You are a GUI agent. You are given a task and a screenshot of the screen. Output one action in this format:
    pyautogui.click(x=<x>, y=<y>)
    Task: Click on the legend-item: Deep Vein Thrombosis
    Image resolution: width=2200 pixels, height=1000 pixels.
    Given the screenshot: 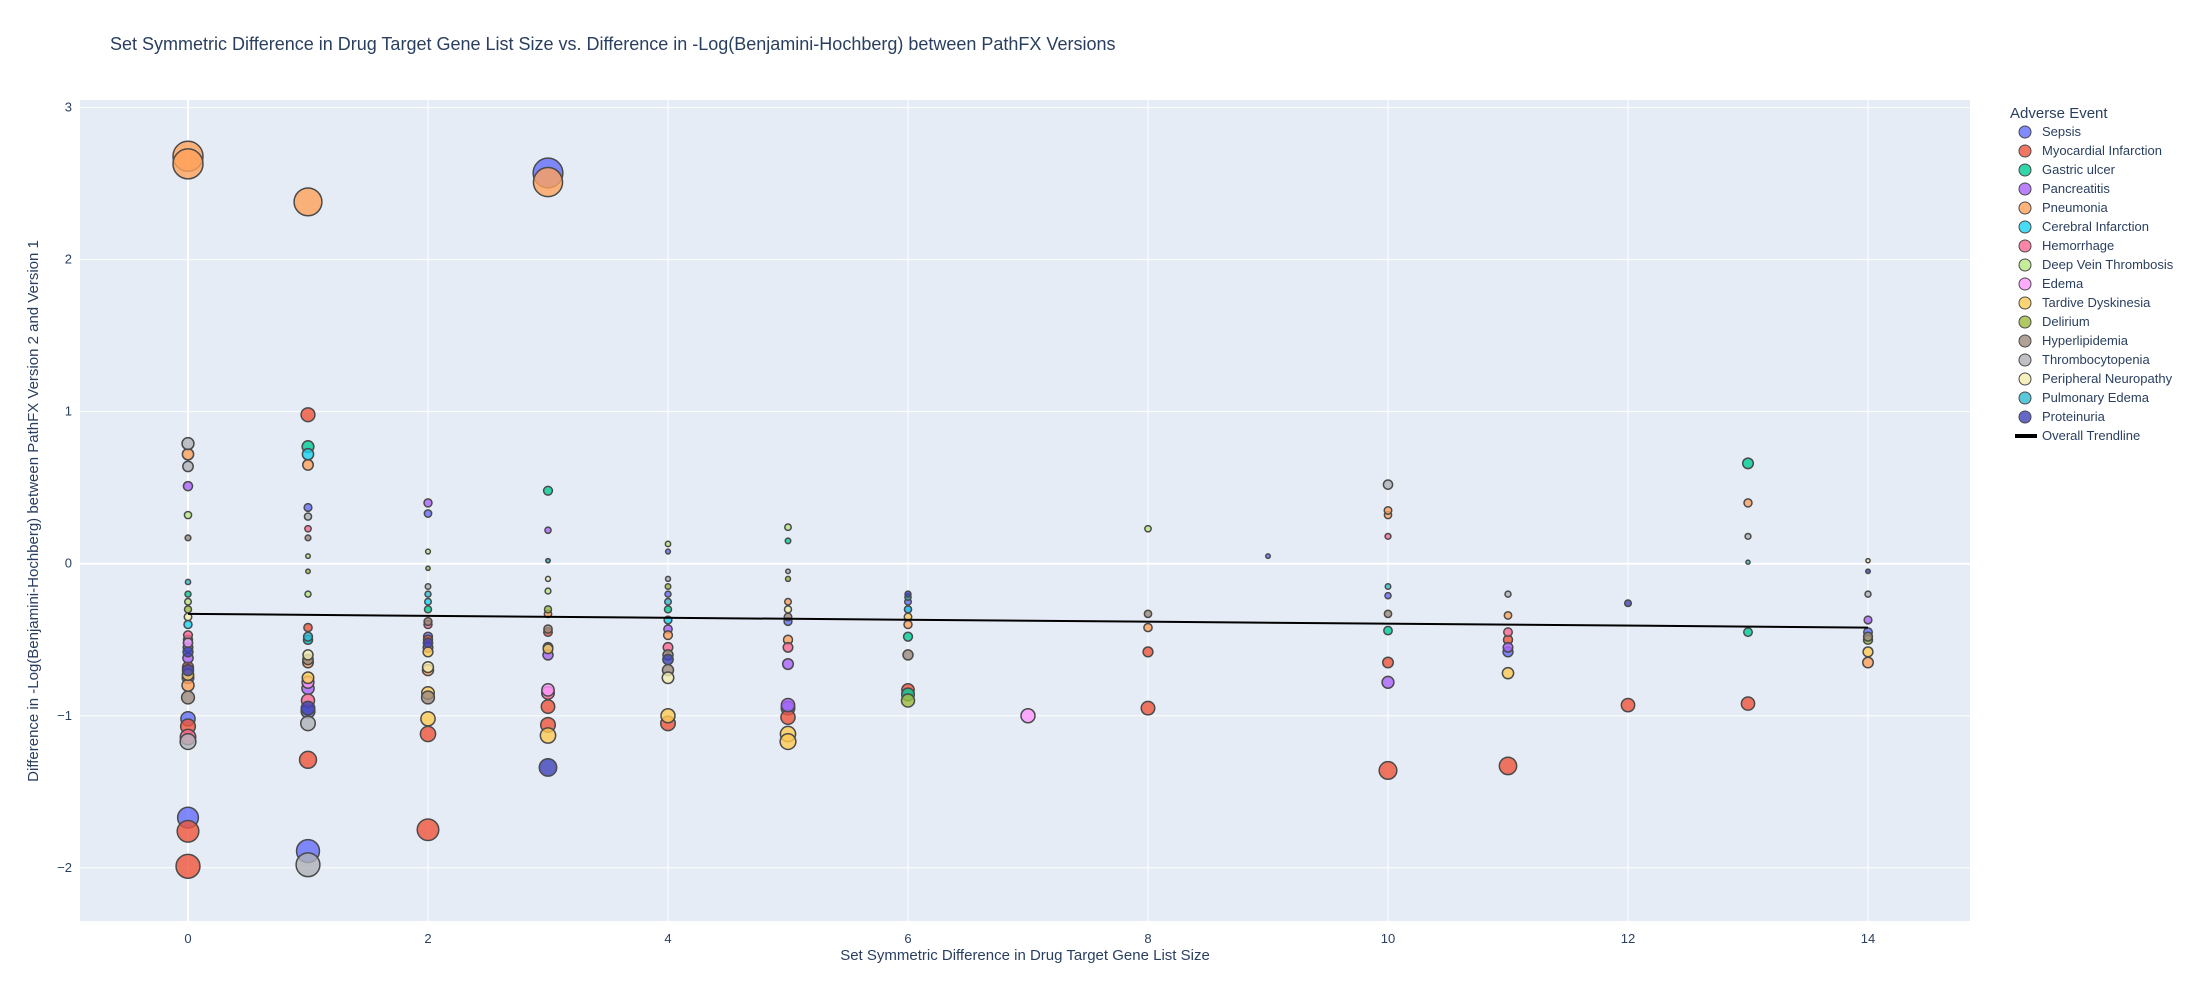 What is the action you would take?
    pyautogui.click(x=2096, y=264)
    